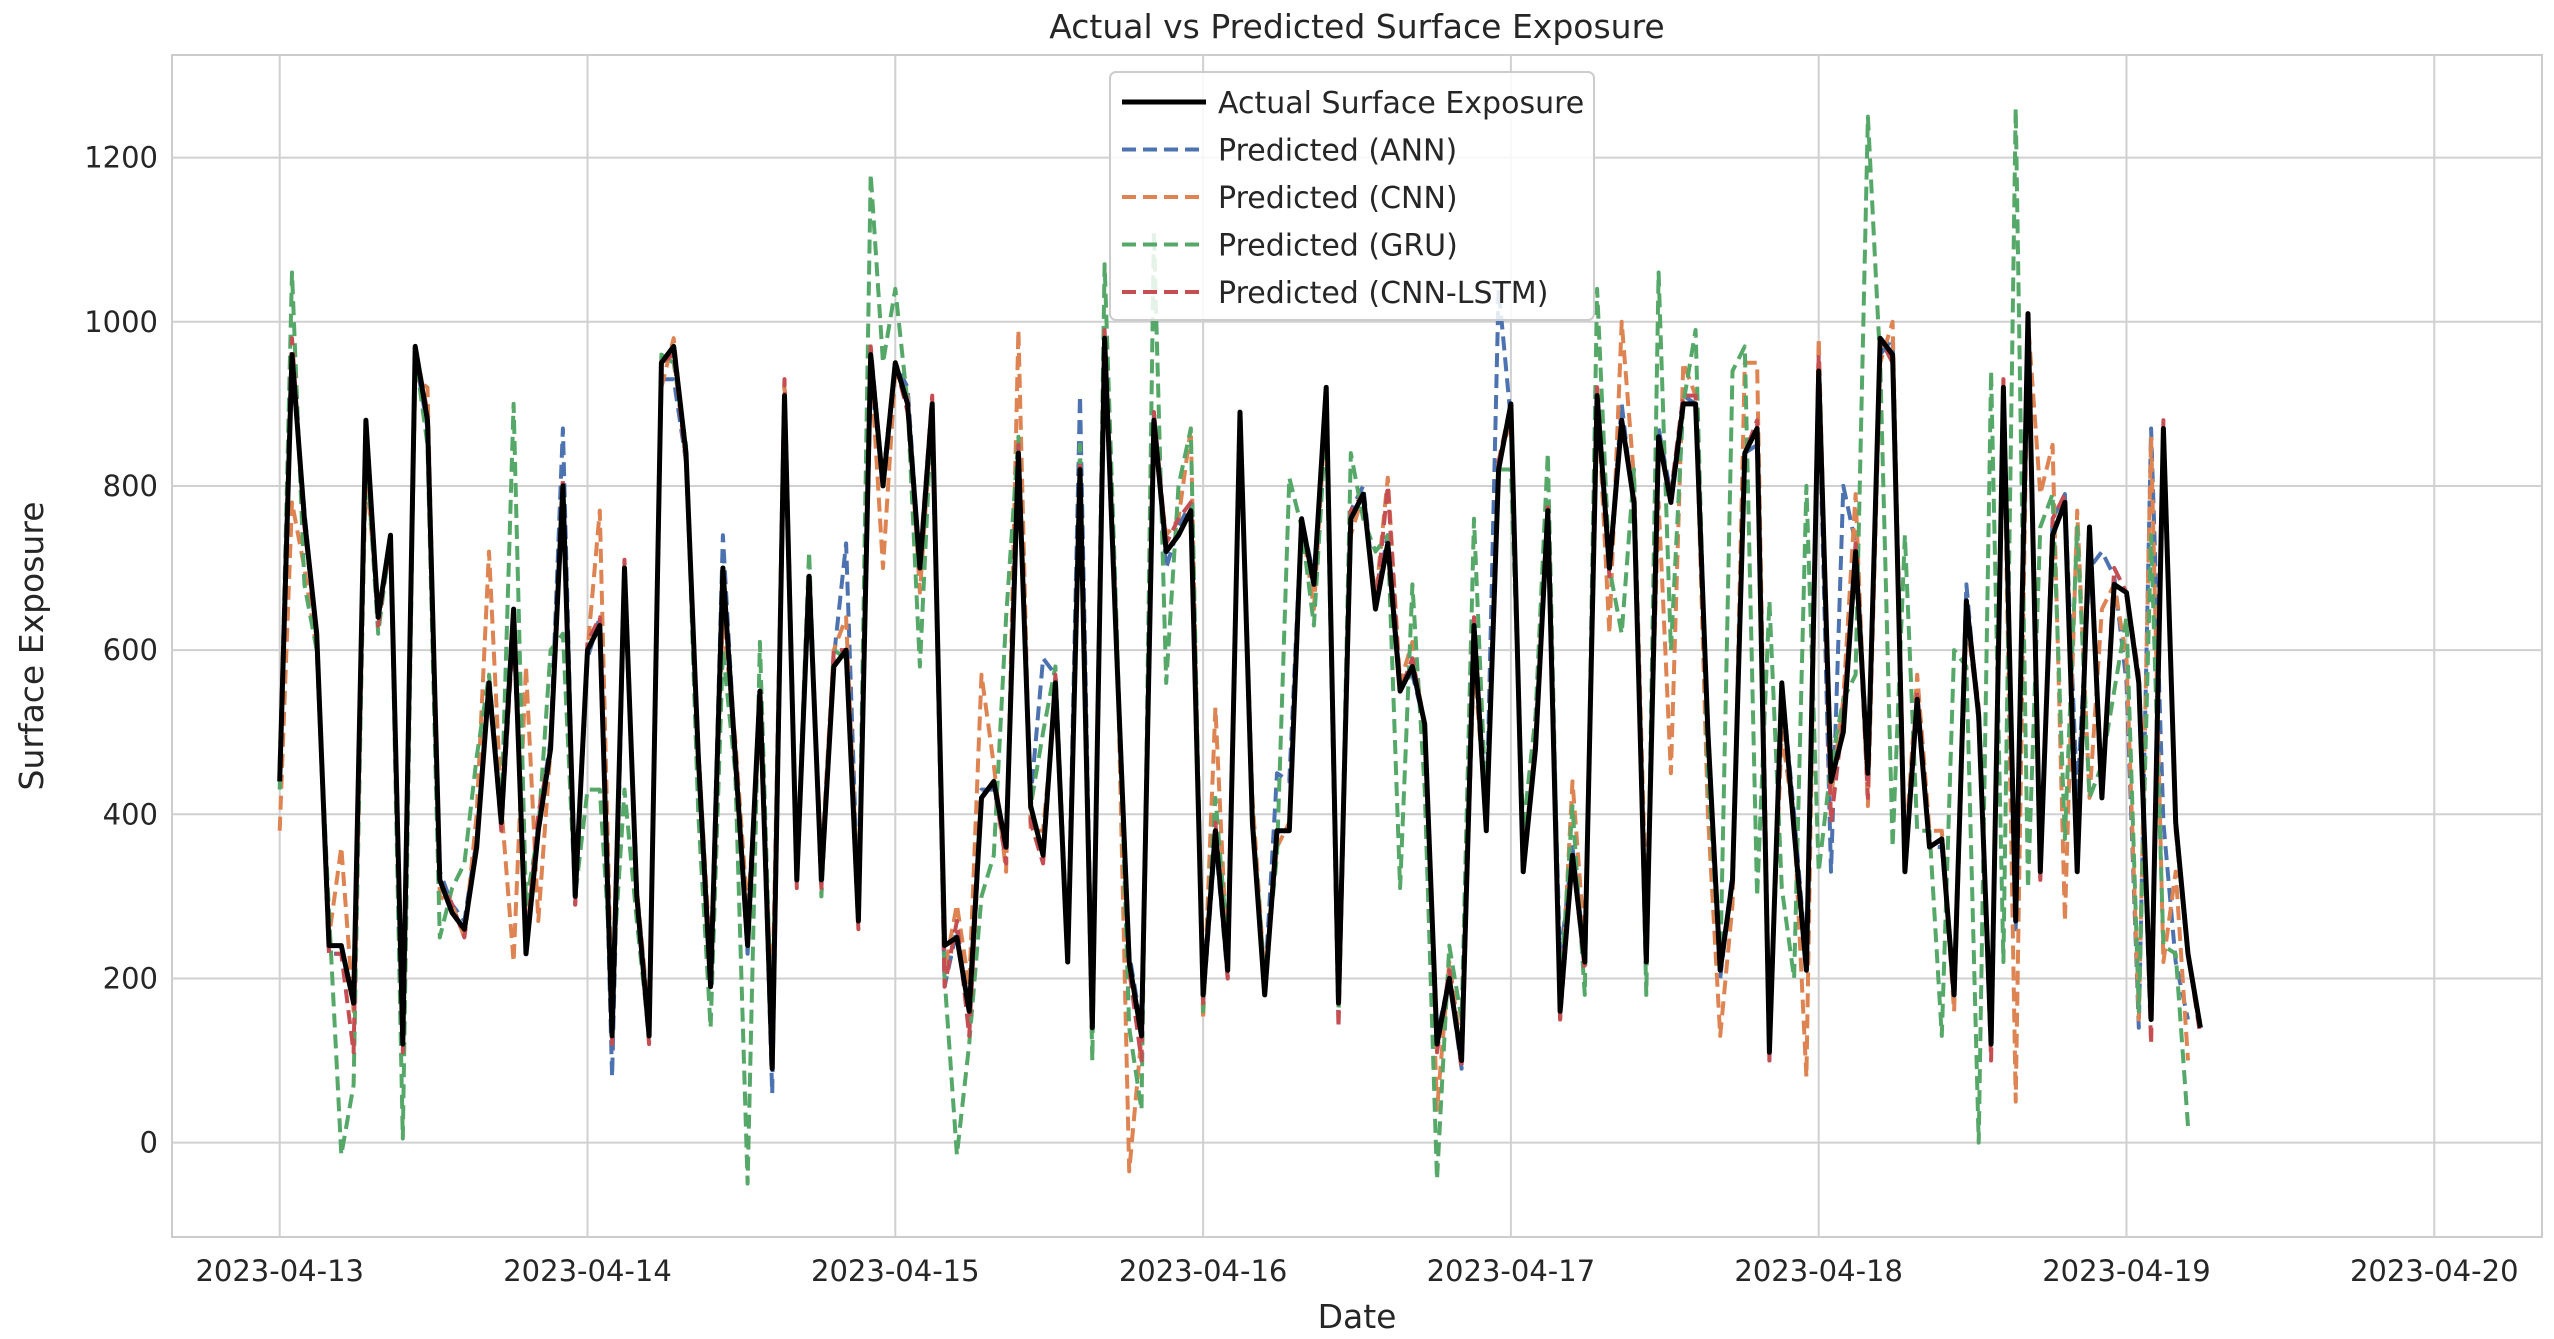 Image resolution: width=2554 pixels, height=1339 pixels. I want to click on legend-label: Predicted (GRU), so click(1338, 246).